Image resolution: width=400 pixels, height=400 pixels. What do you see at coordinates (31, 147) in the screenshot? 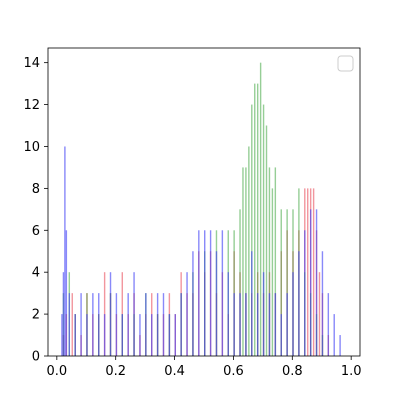
I see `y-tick-label: 10` at bounding box center [31, 147].